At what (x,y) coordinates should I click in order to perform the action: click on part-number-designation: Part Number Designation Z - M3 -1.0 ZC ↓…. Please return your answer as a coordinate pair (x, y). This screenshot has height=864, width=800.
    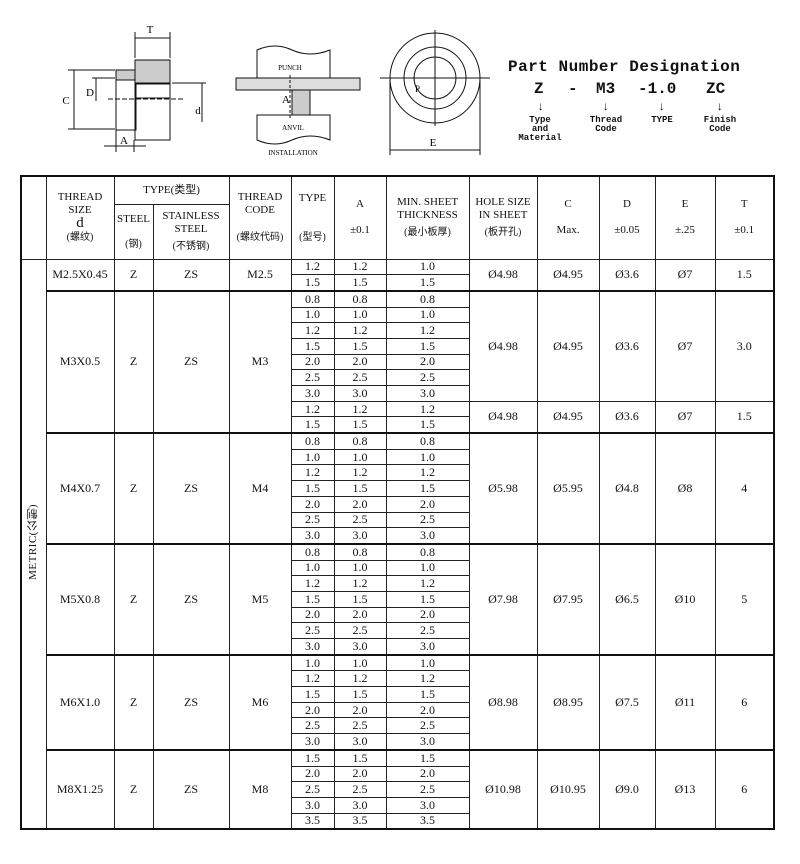
    Looking at the image, I should click on (638, 100).